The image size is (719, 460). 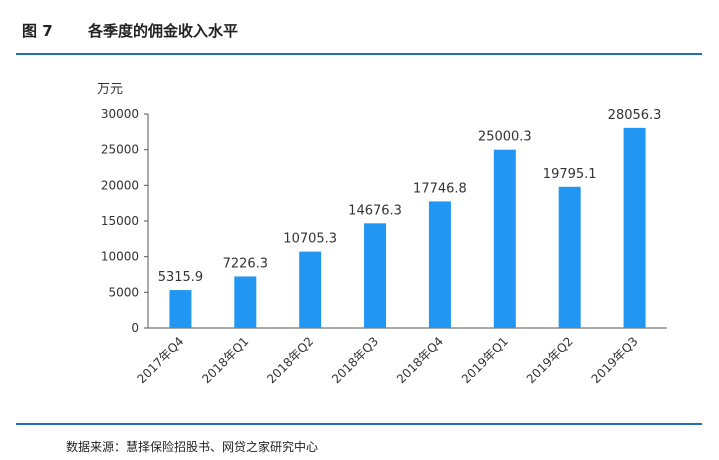 I want to click on x-tick-label: 2017年Q4, so click(x=160, y=360).